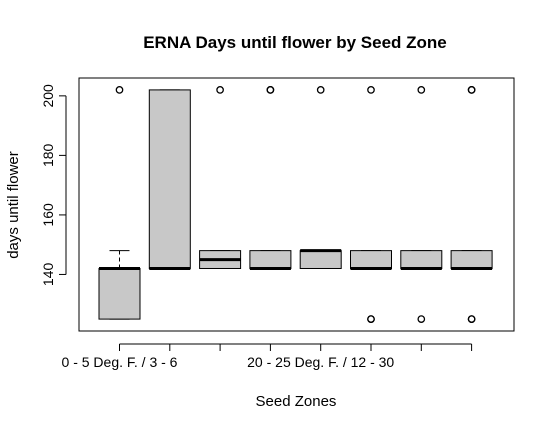 This screenshot has height=430, width=553. I want to click on x-tick-label: 20 - 25 Deg. F. / 12 - 30, so click(320, 362).